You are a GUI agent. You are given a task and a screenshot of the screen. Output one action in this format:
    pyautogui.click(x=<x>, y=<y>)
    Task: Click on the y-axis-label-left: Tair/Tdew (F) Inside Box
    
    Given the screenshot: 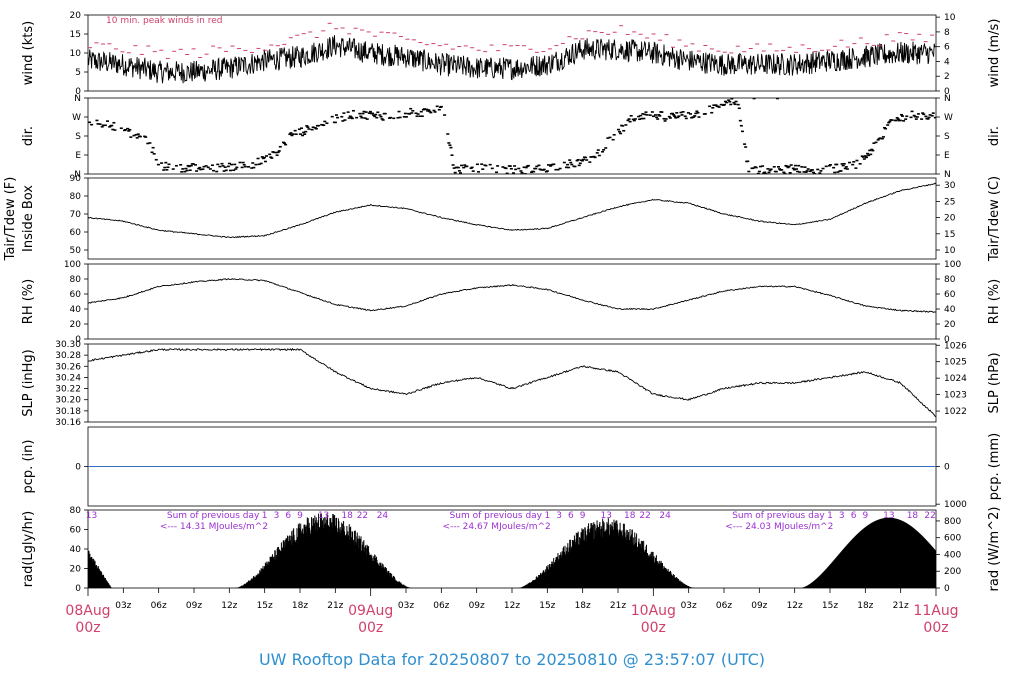 What is the action you would take?
    pyautogui.click(x=19, y=219)
    